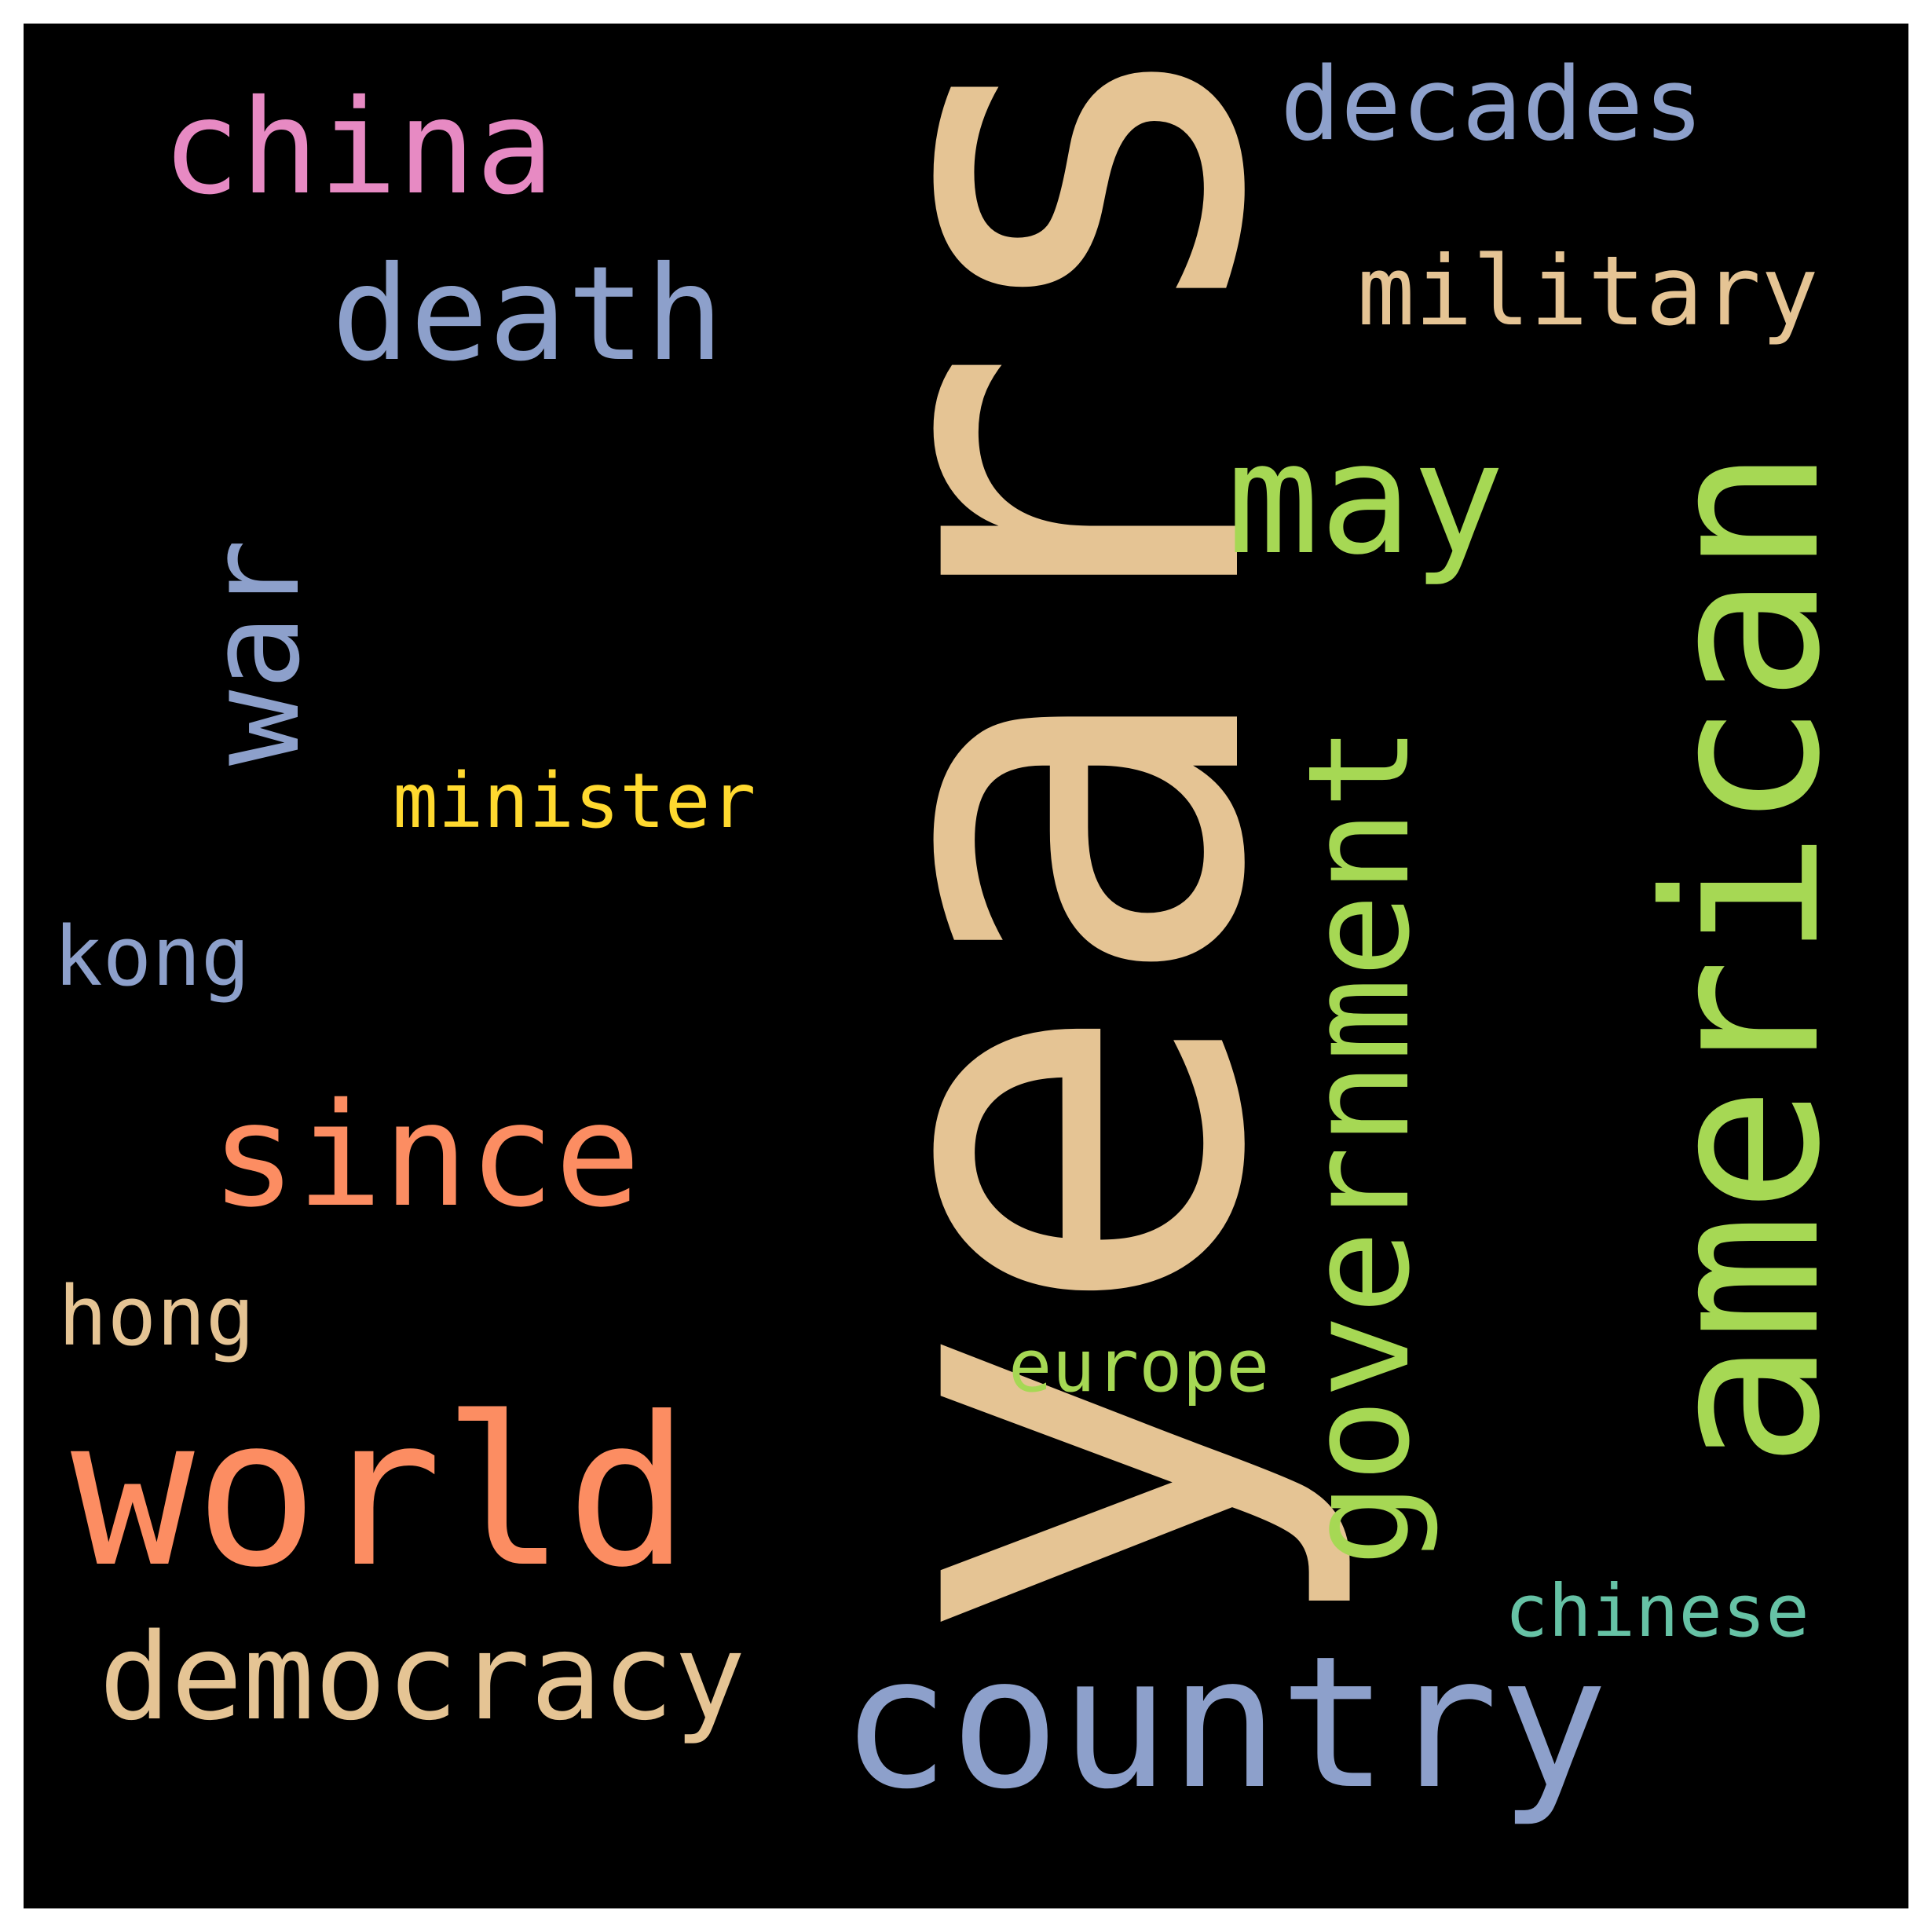 Image resolution: width=1932 pixels, height=1932 pixels. What do you see at coordinates (1224, 1723) in the screenshot?
I see `word-country: country` at bounding box center [1224, 1723].